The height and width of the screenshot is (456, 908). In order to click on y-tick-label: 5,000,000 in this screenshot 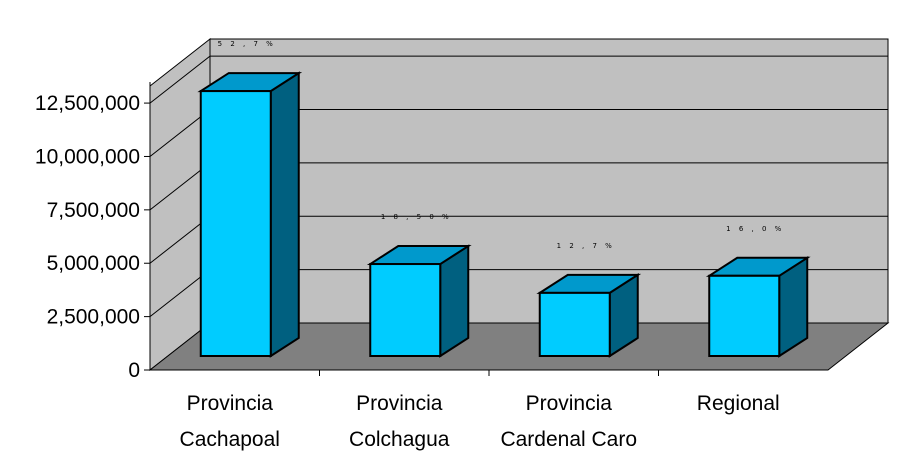, I will do `click(93, 263)`.